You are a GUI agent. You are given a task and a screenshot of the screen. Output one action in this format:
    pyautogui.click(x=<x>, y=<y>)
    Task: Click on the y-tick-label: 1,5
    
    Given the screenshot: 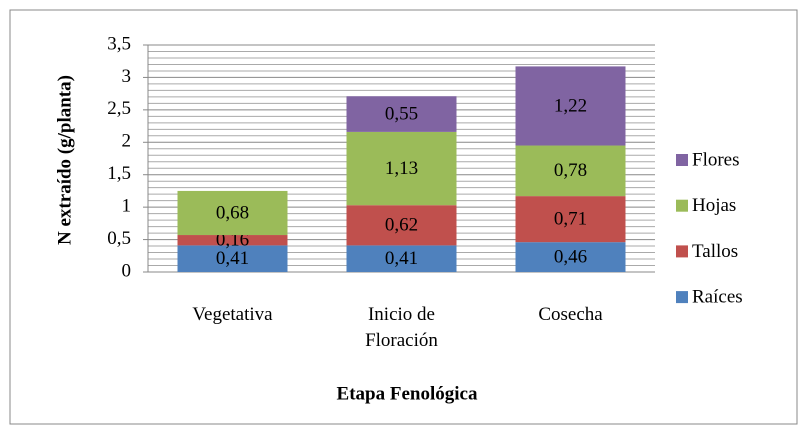 What is the action you would take?
    pyautogui.click(x=119, y=173)
    